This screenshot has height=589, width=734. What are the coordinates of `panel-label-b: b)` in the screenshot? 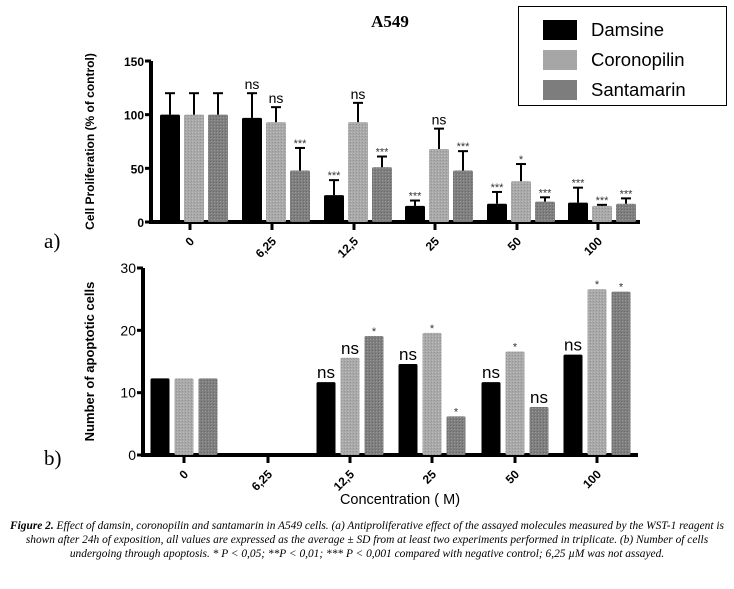 It's located at (53, 458).